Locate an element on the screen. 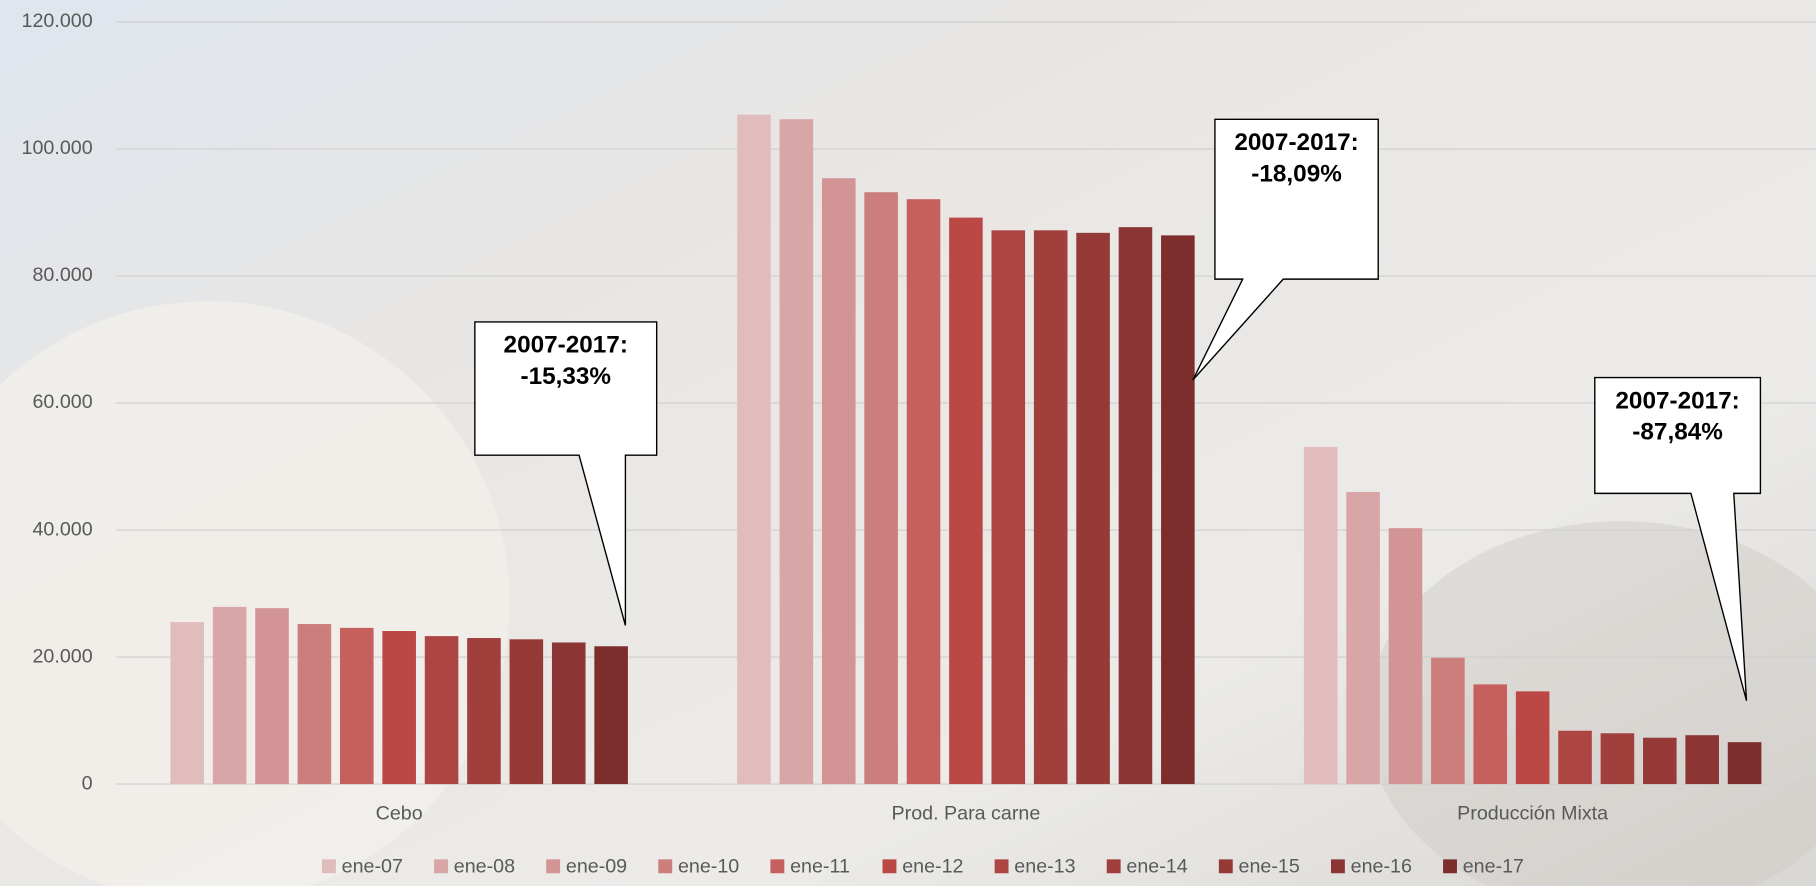  x-tick-label: Producción Mixta is located at coordinates (1532, 813).